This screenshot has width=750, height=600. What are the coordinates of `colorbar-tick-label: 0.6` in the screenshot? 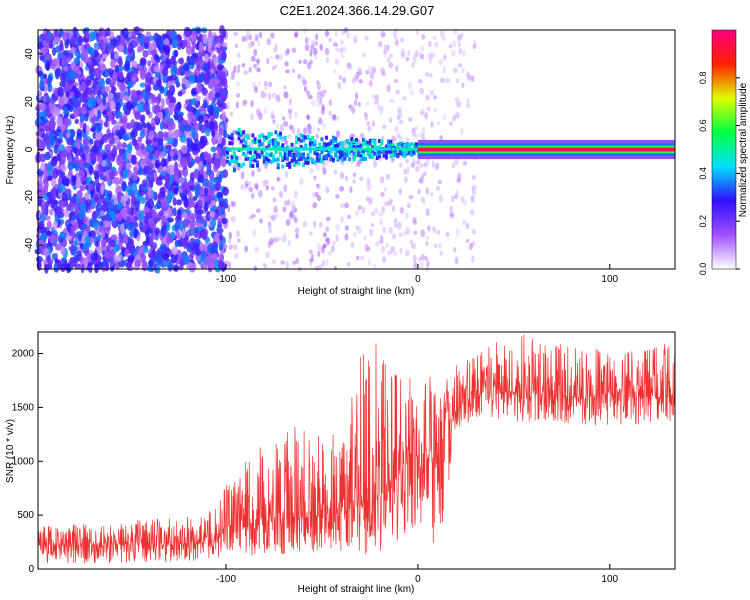 It's located at (703, 125).